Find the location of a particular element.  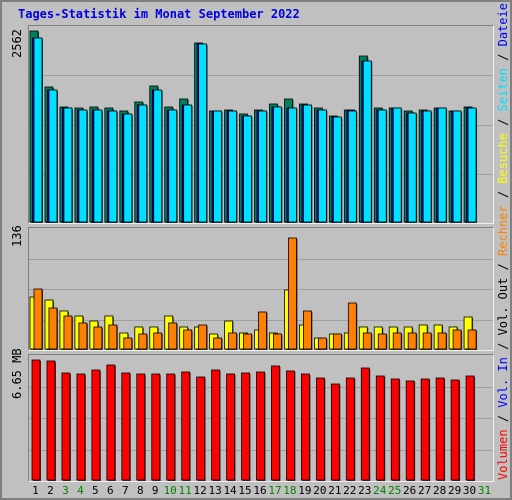

x-tick-label: 10 is located at coordinates (170, 490).